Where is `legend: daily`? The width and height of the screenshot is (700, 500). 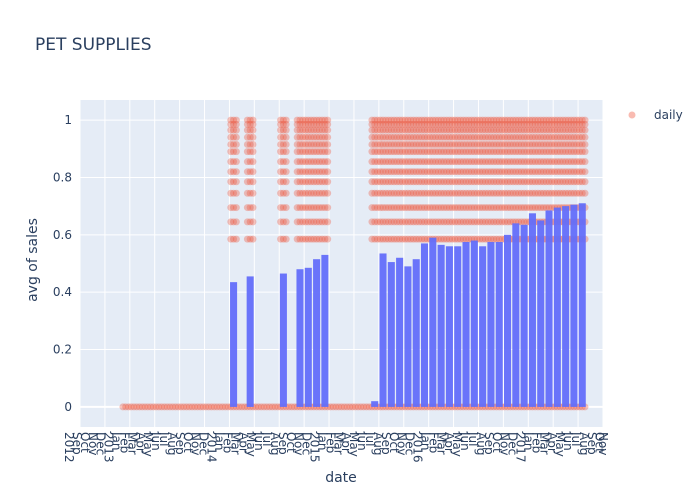 legend: daily is located at coordinates (655, 115).